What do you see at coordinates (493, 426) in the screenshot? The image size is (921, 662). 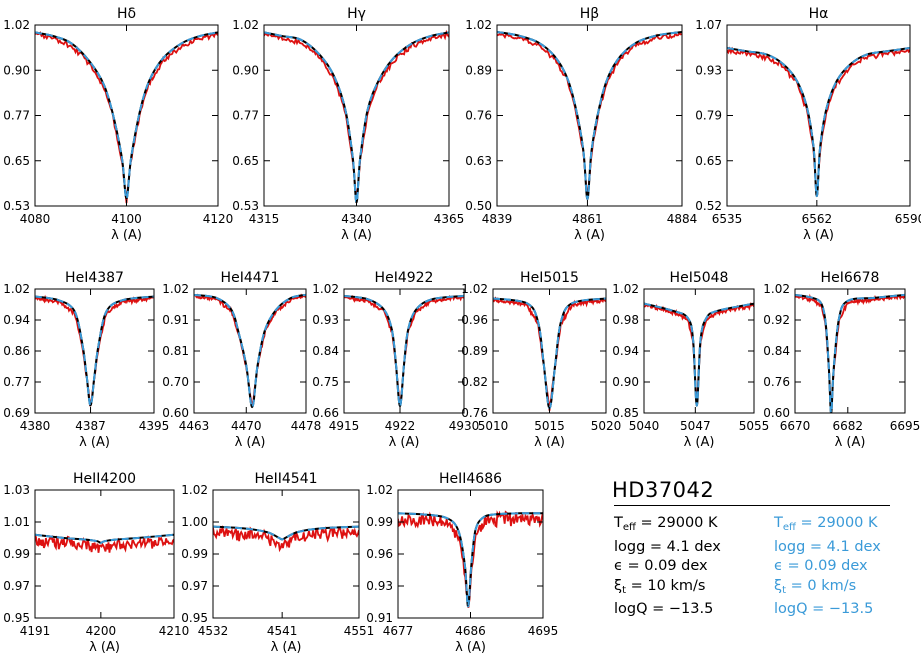 I see `x-tick-label: 5010` at bounding box center [493, 426].